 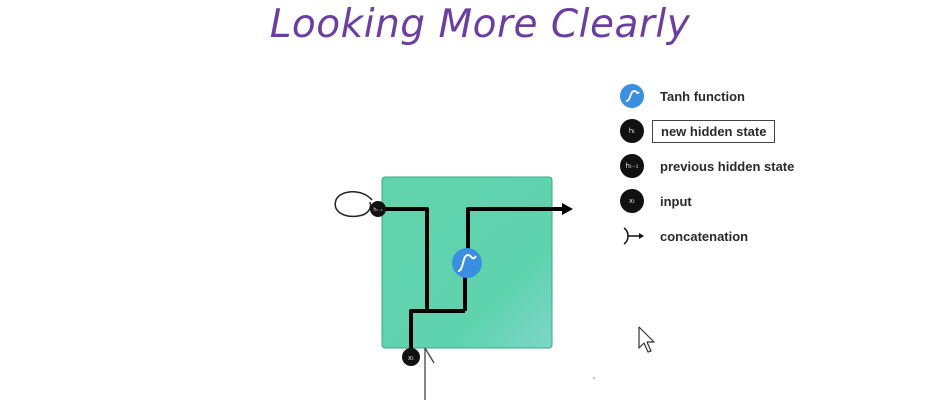 I want to click on legend-item-concatenation: concatenation, so click(x=683, y=236).